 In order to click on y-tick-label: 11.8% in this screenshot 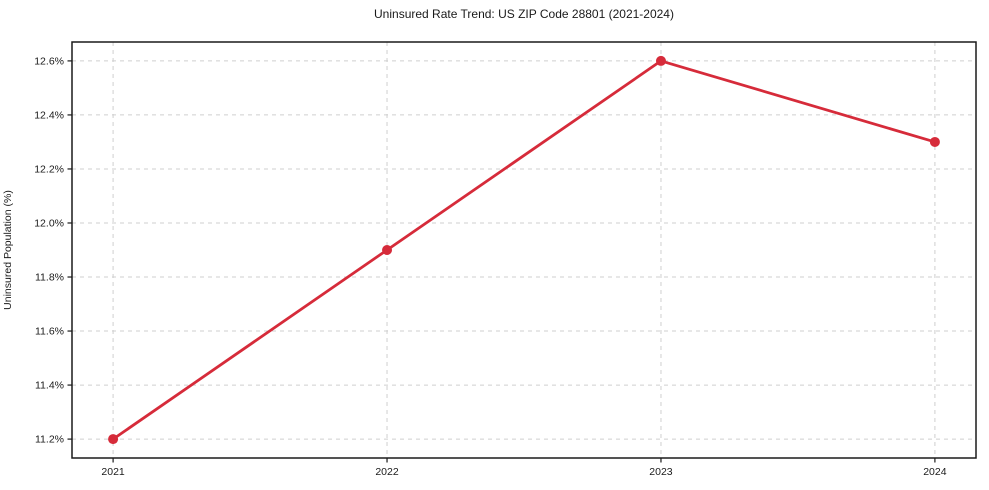, I will do `click(49, 278)`.